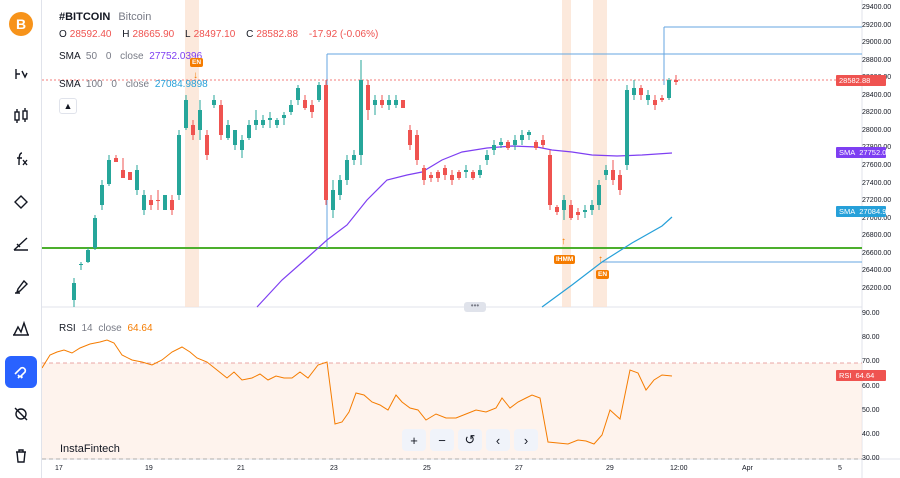 The height and width of the screenshot is (478, 900). What do you see at coordinates (442, 440) in the screenshot?
I see `zoom-out-button: −` at bounding box center [442, 440].